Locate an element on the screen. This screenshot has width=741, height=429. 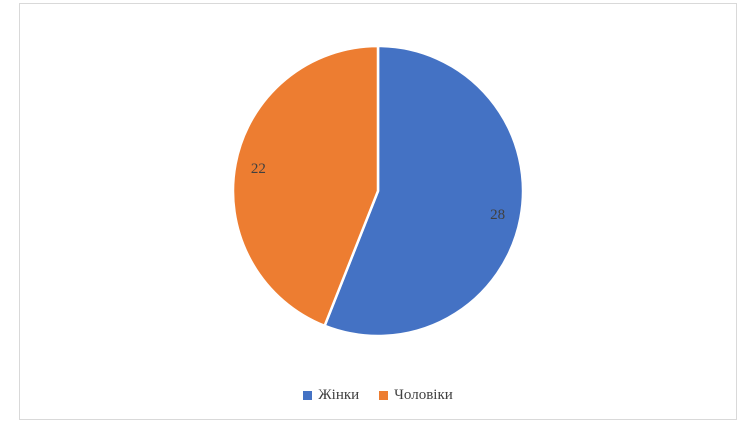
legend-label: Жінки is located at coordinates (339, 394).